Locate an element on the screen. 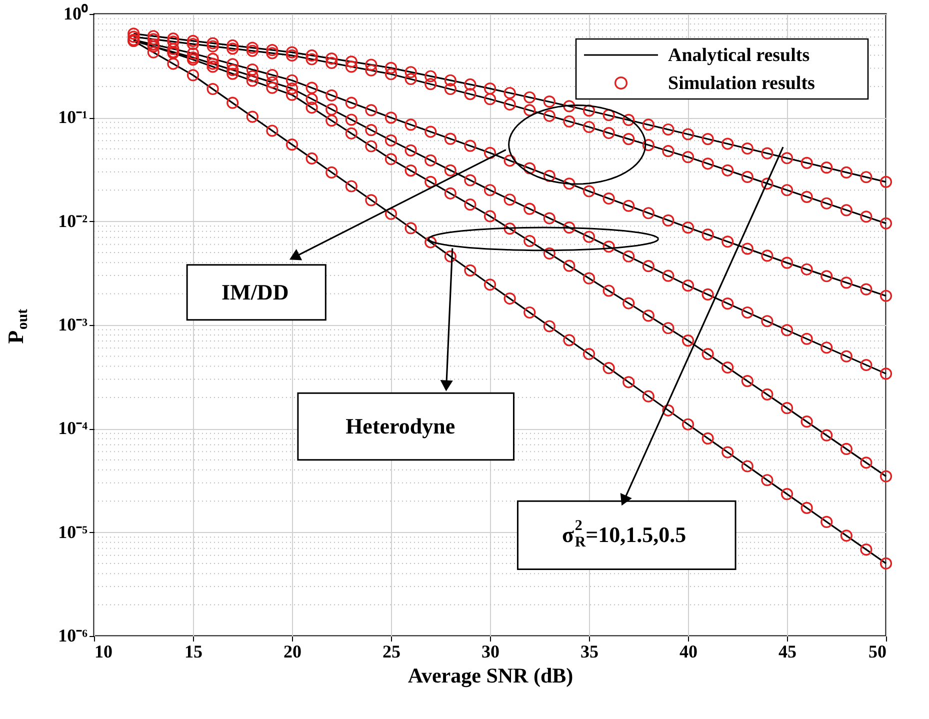  y-tick-label: 10⁻² is located at coordinates (73, 220).